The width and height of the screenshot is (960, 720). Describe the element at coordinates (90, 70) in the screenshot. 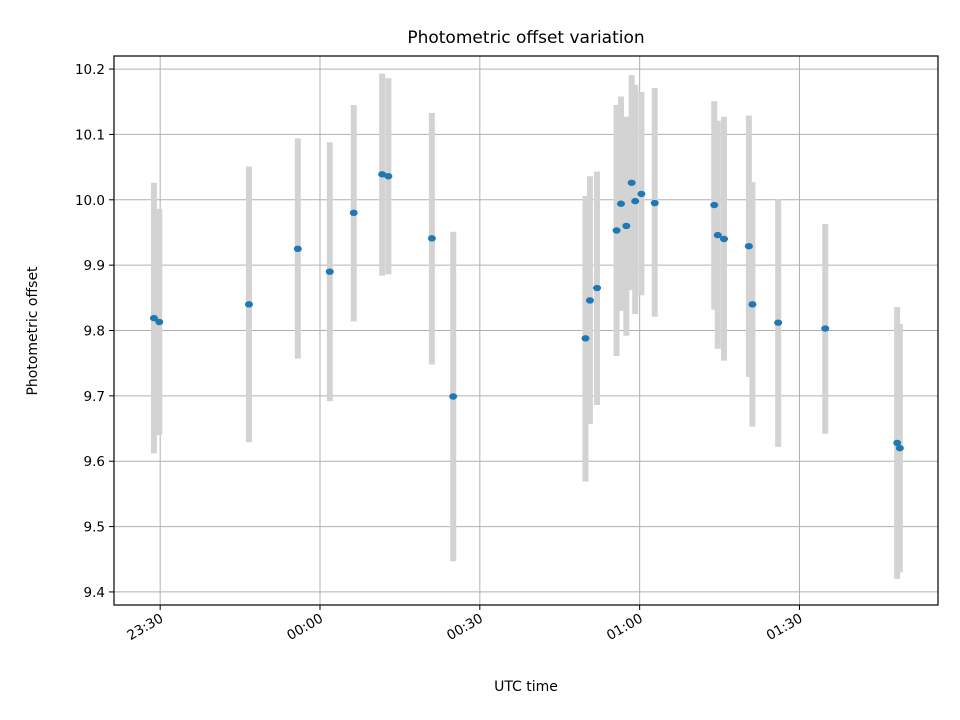

I see `y-tick-label: 10.2` at that location.